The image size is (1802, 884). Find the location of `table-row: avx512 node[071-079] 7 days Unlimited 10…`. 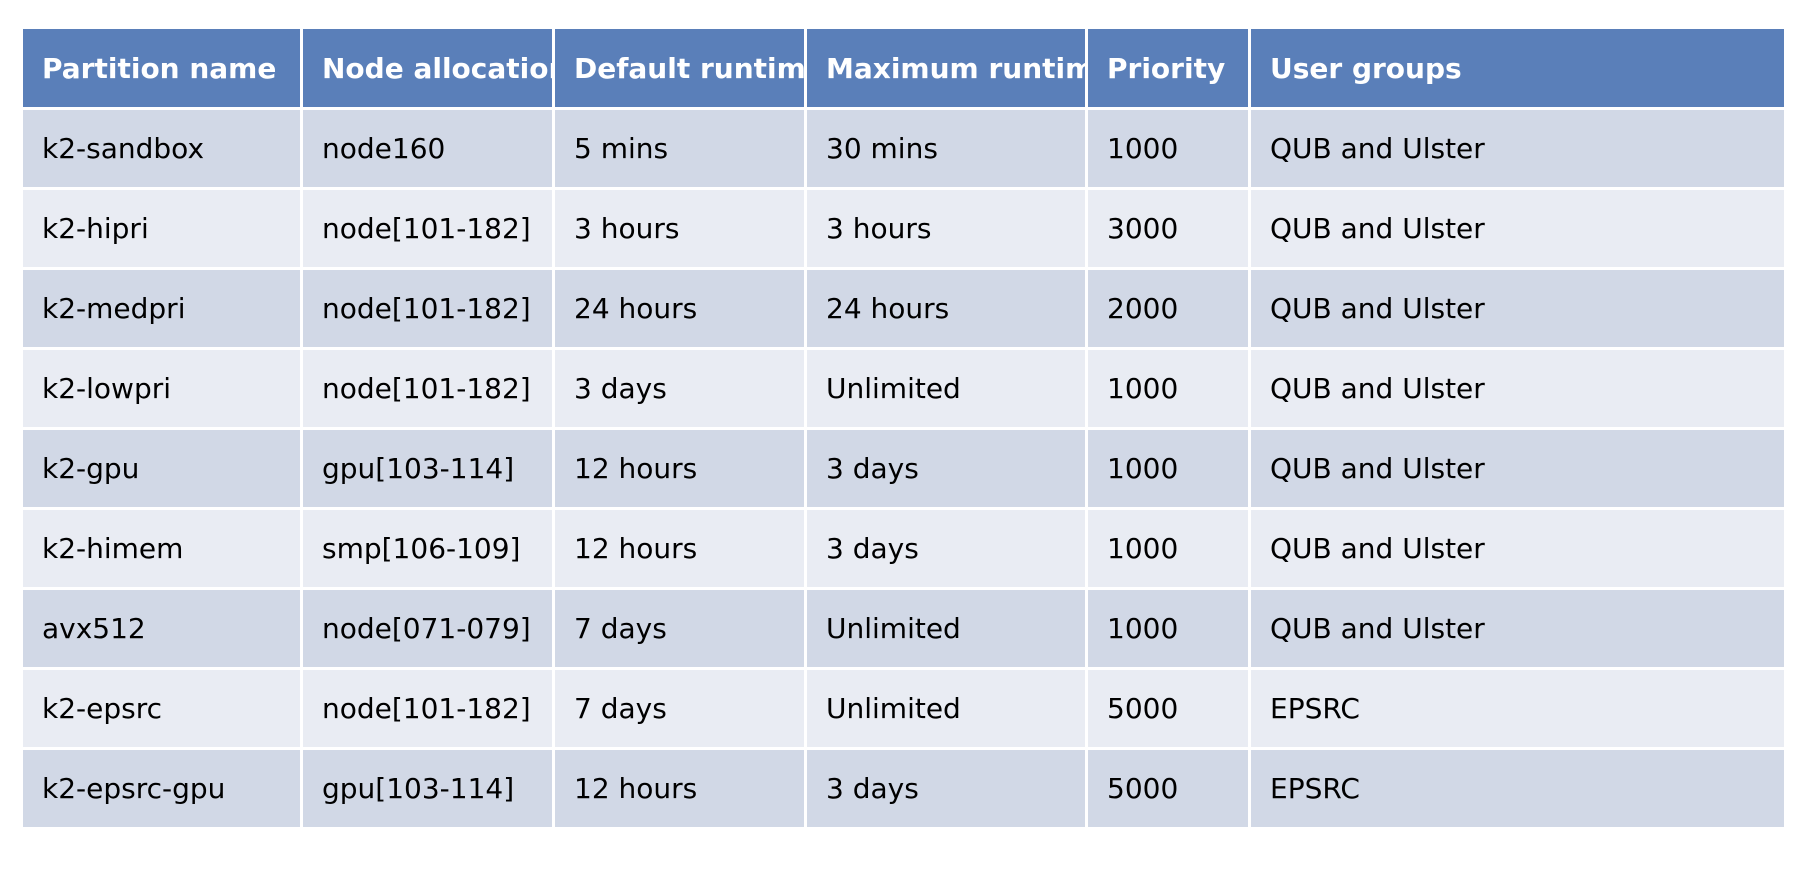

table-row: avx512 node[071-079] 7 days Unlimited 10… is located at coordinates (903, 628).